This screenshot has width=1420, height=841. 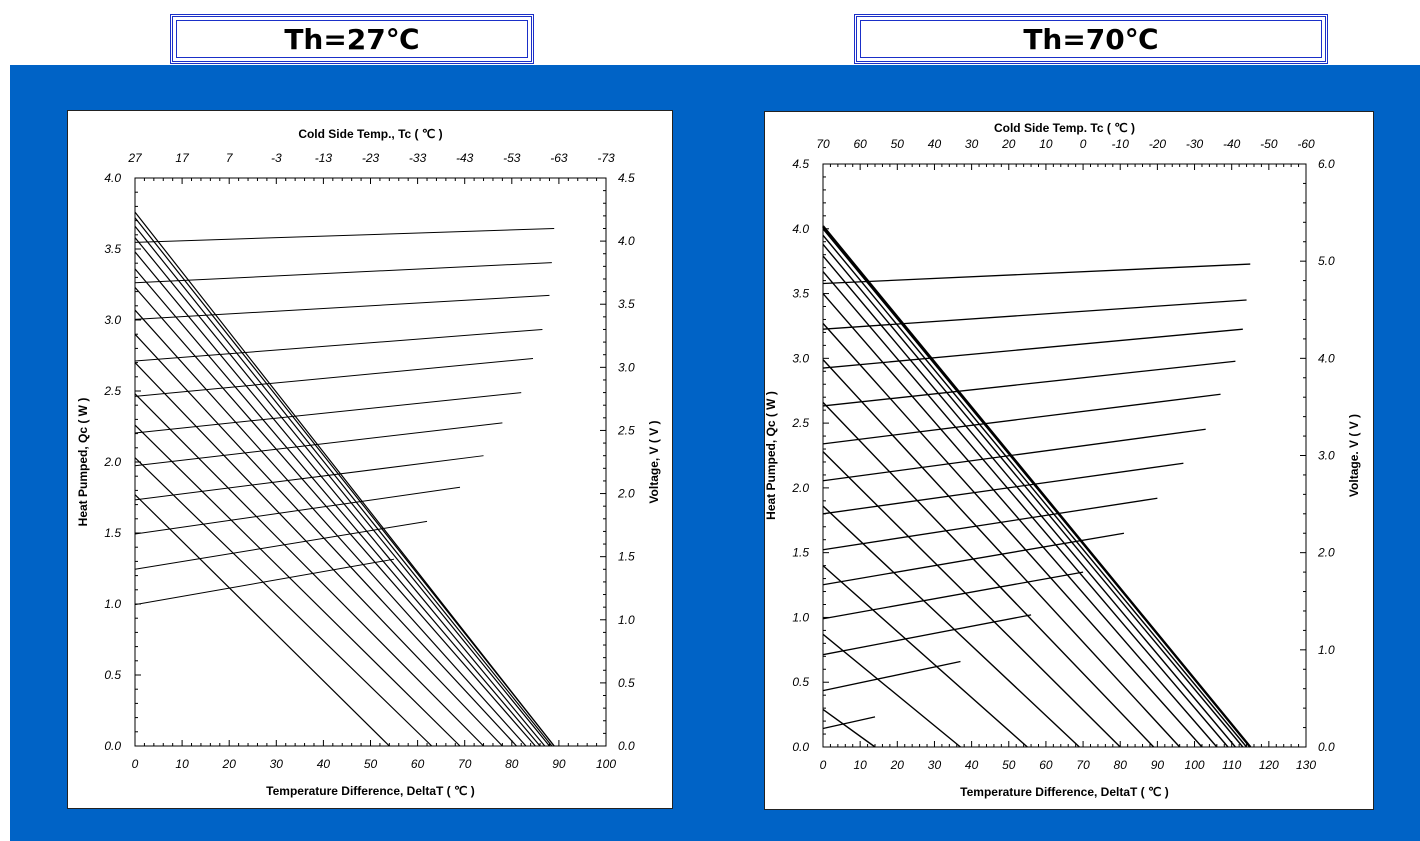 What do you see at coordinates (1231, 765) in the screenshot?
I see `x-tick-label: 110` at bounding box center [1231, 765].